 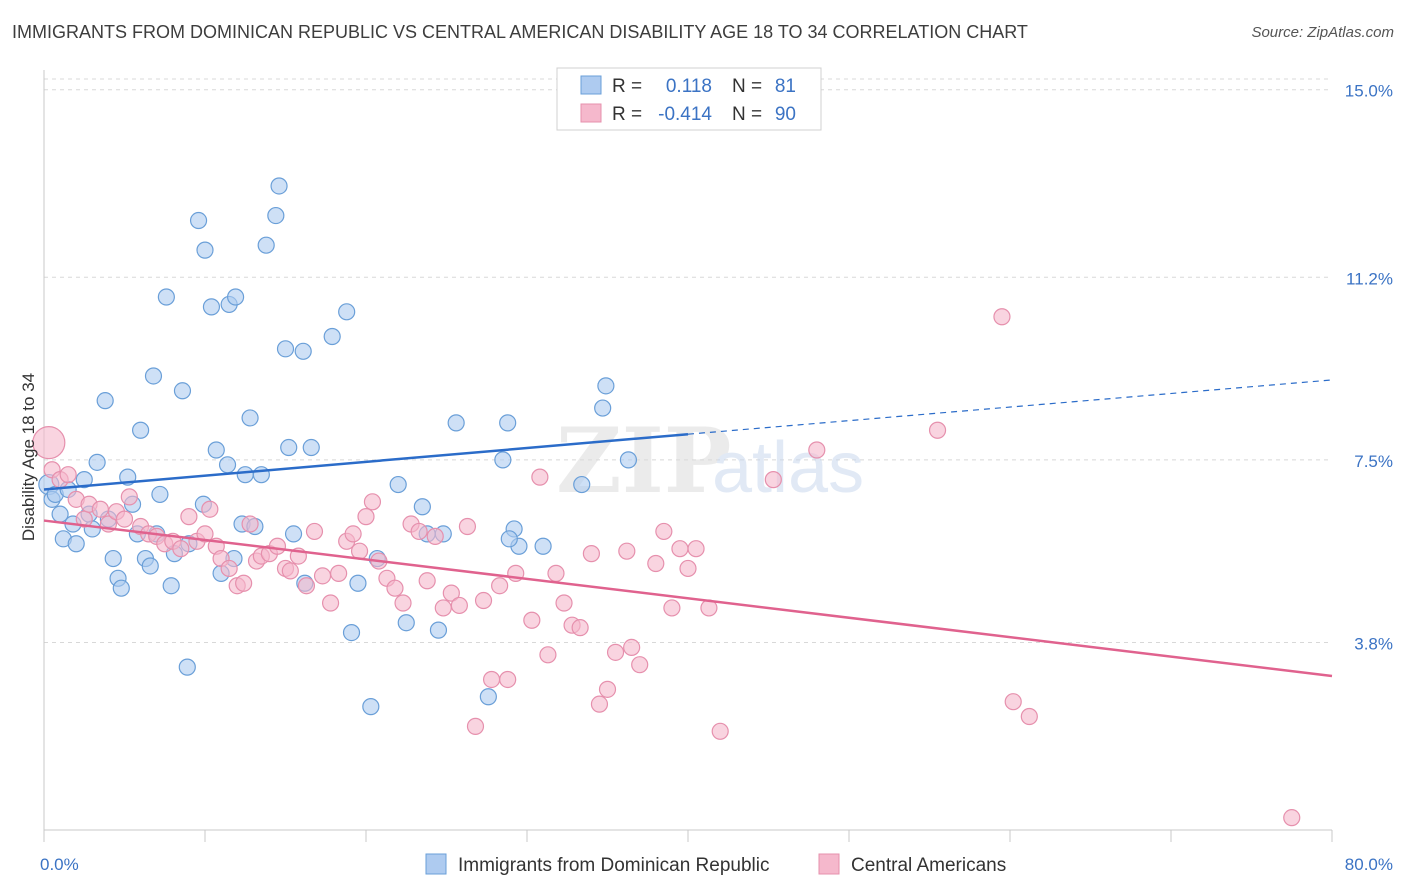 I want to click on watermark: ZIP atlas, so click(x=710, y=461).